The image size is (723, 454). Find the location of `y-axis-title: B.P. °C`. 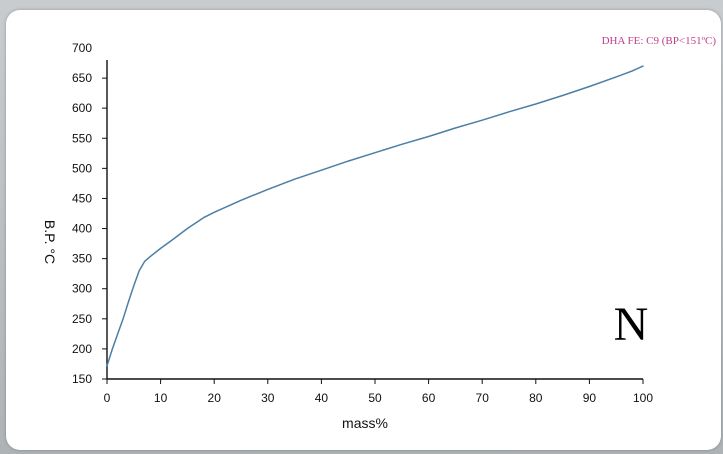

y-axis-title: B.P. °C is located at coordinates (50, 242).